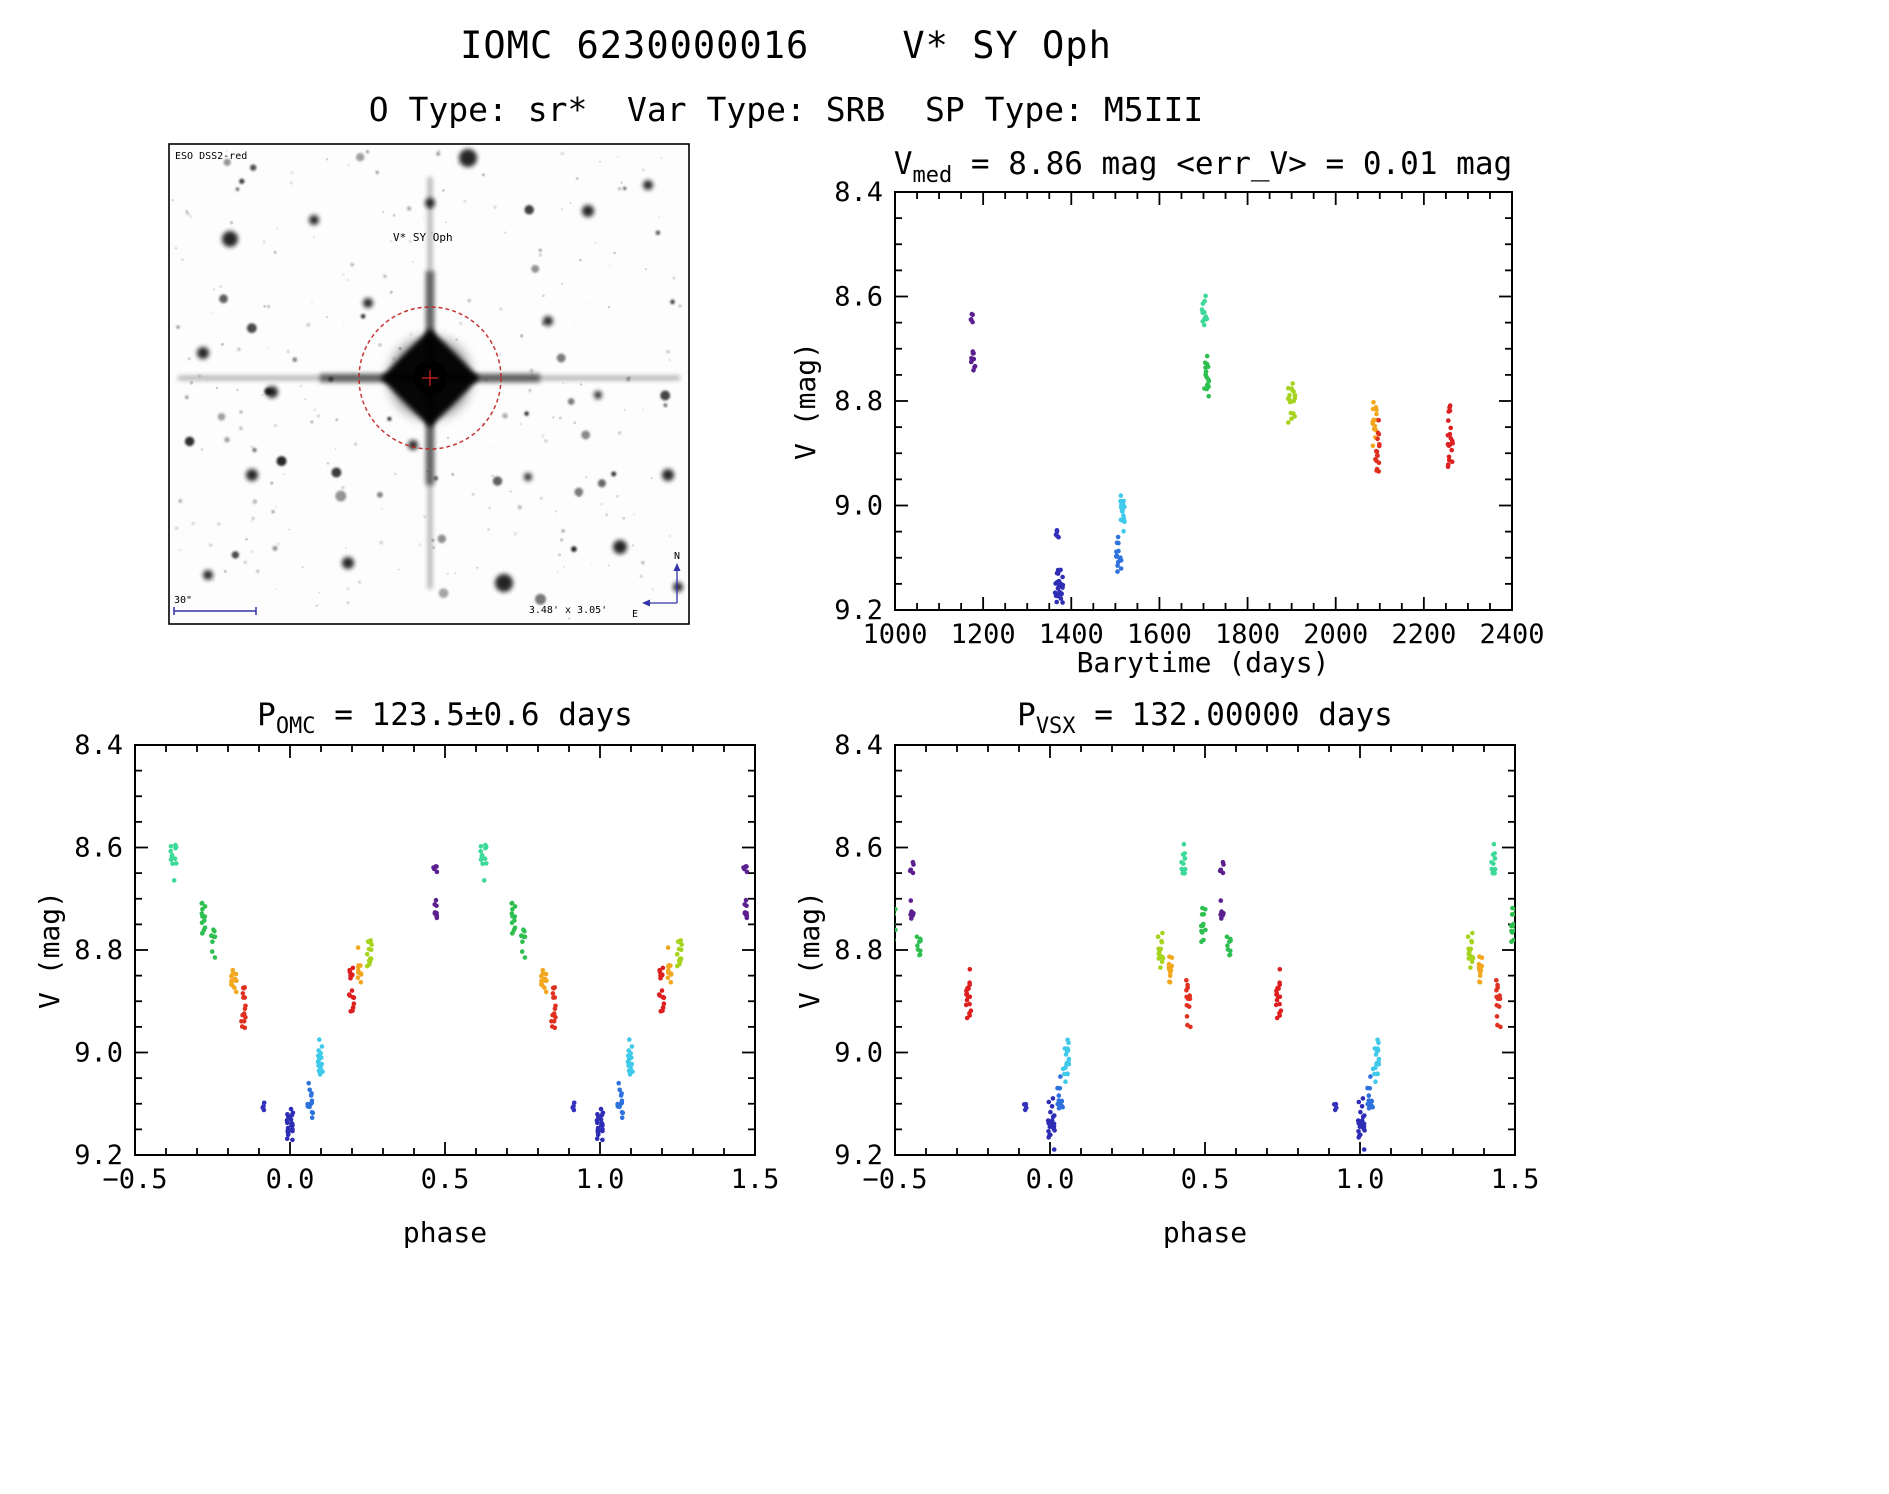  I want to click on svg-text: 1400, so click(1071, 634).